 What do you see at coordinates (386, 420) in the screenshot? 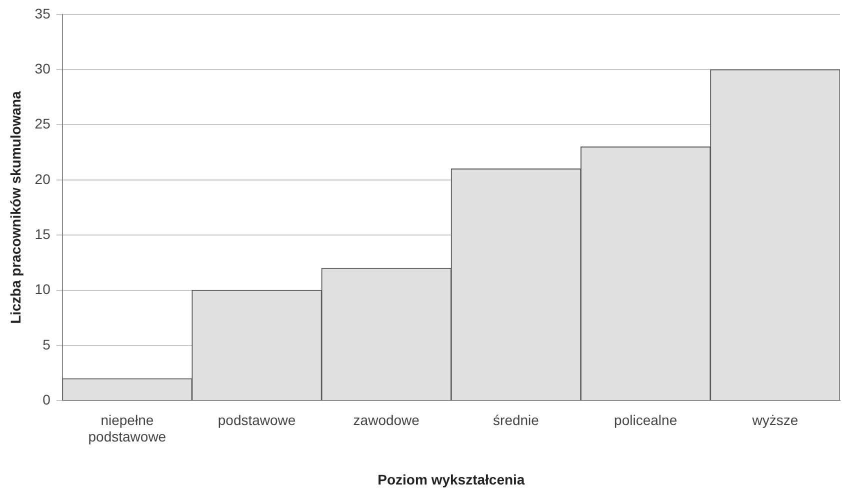
I see `x-tick-label: zawodowe` at bounding box center [386, 420].